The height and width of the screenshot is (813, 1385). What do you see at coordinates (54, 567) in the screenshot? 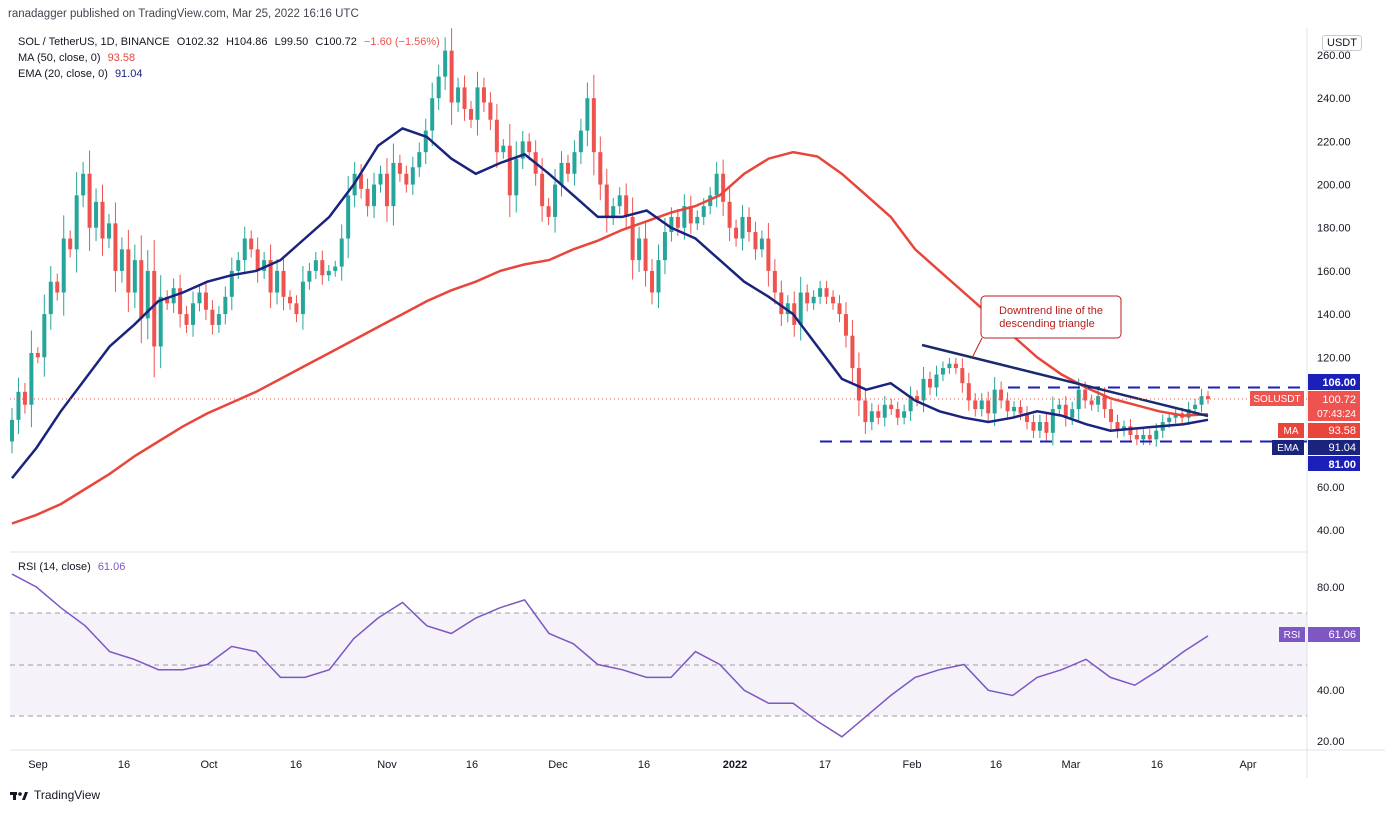
I see `rsi-legend-label: RSI (14, close)` at bounding box center [54, 567].